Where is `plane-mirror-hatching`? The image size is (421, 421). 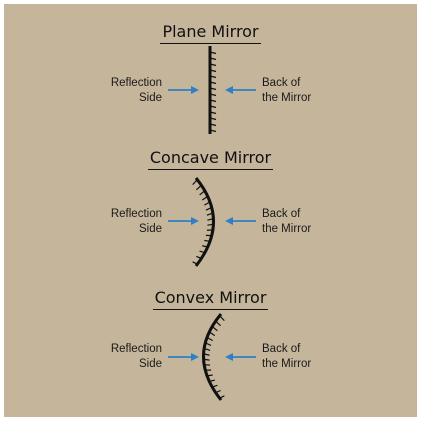
plane-mirror-hatching is located at coordinates (213, 92).